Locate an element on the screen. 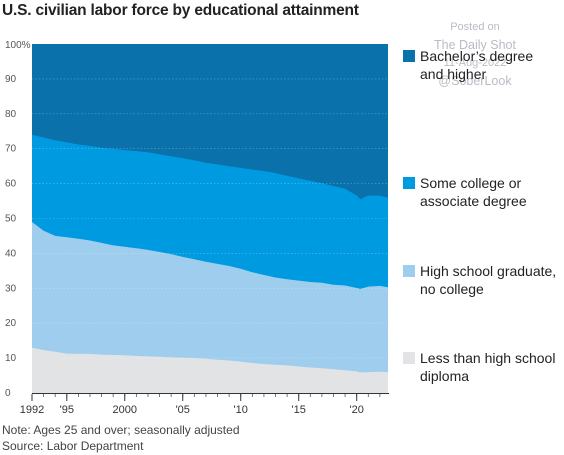  area-less-than-hs is located at coordinates (210, 370).